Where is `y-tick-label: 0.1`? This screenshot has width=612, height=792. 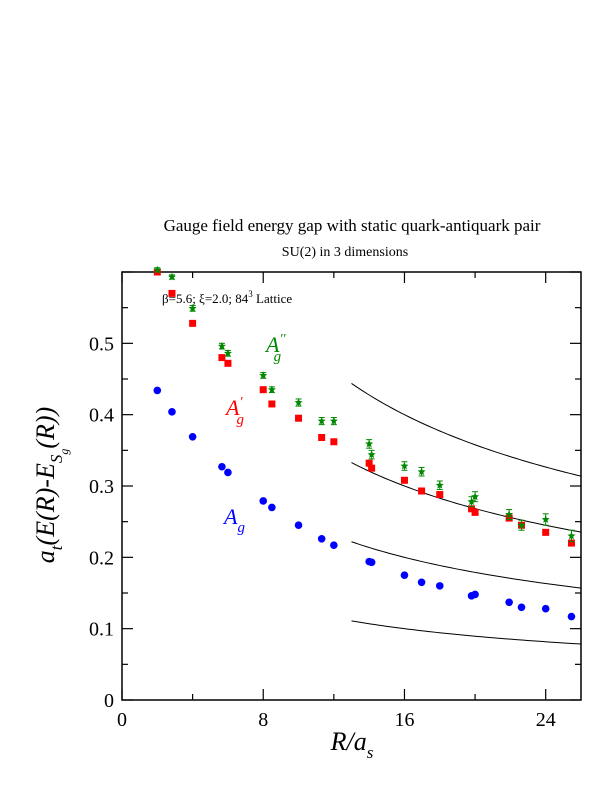 y-tick-label: 0.1 is located at coordinates (101, 630).